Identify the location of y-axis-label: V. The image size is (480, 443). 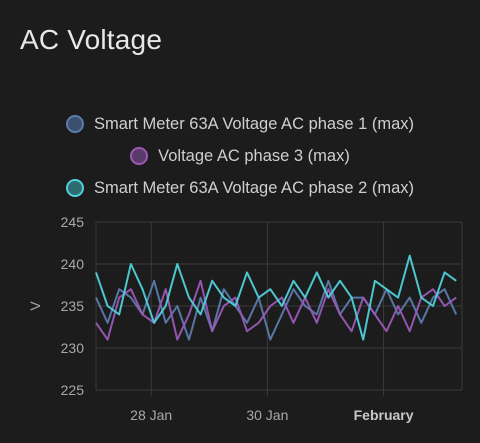
(35, 306).